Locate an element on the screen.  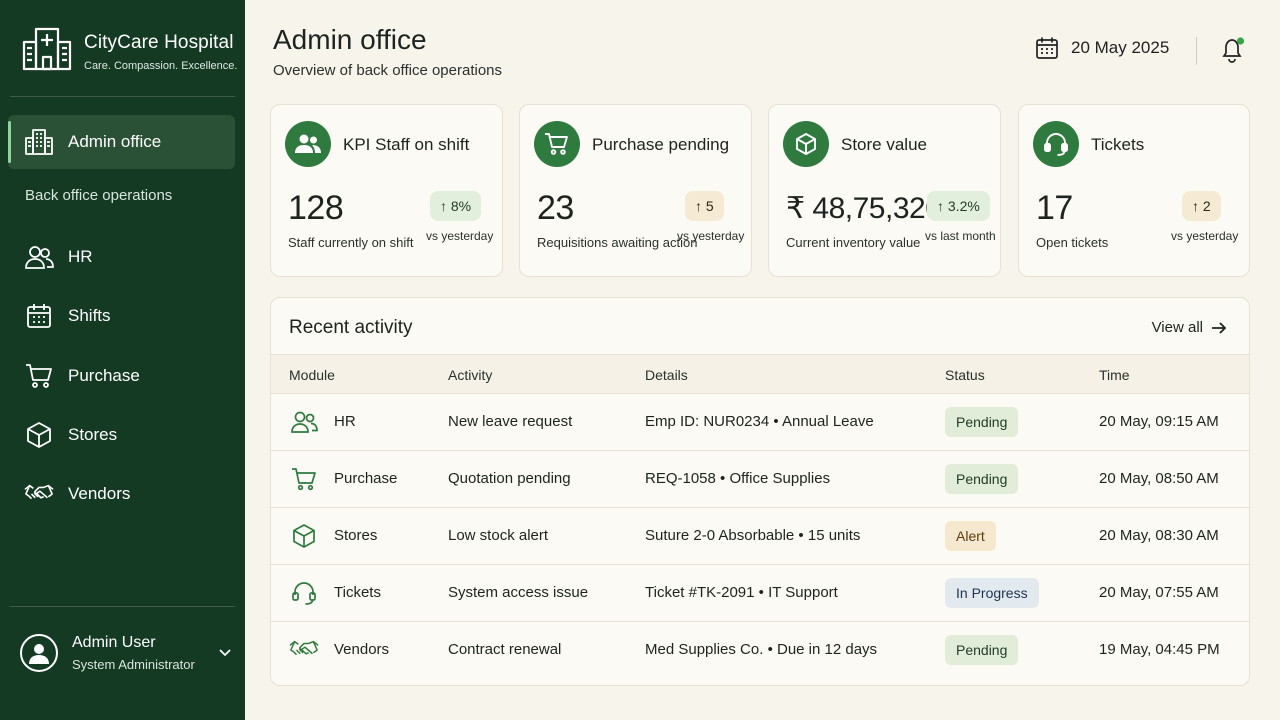
sidebar-item-shifts: Shifts is located at coordinates (121, 316).